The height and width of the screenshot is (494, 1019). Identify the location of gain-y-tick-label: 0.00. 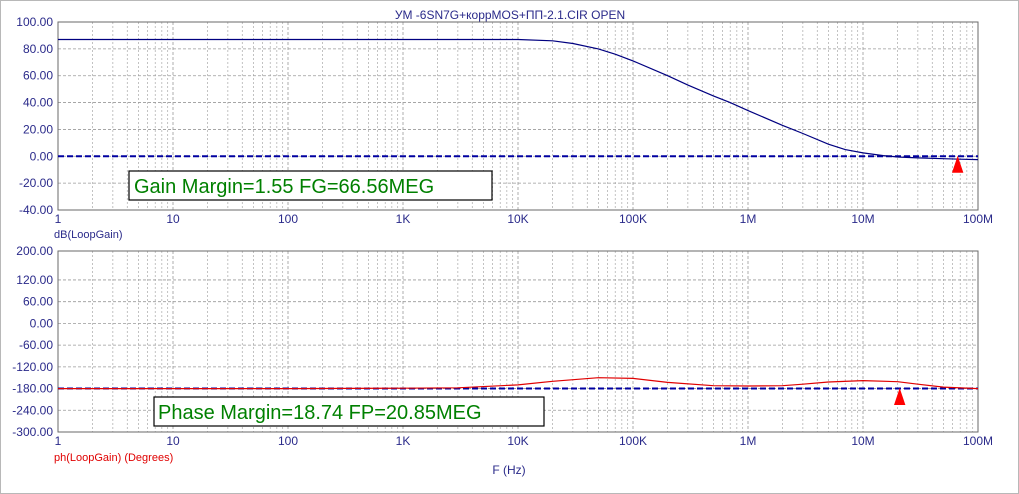
(42, 156).